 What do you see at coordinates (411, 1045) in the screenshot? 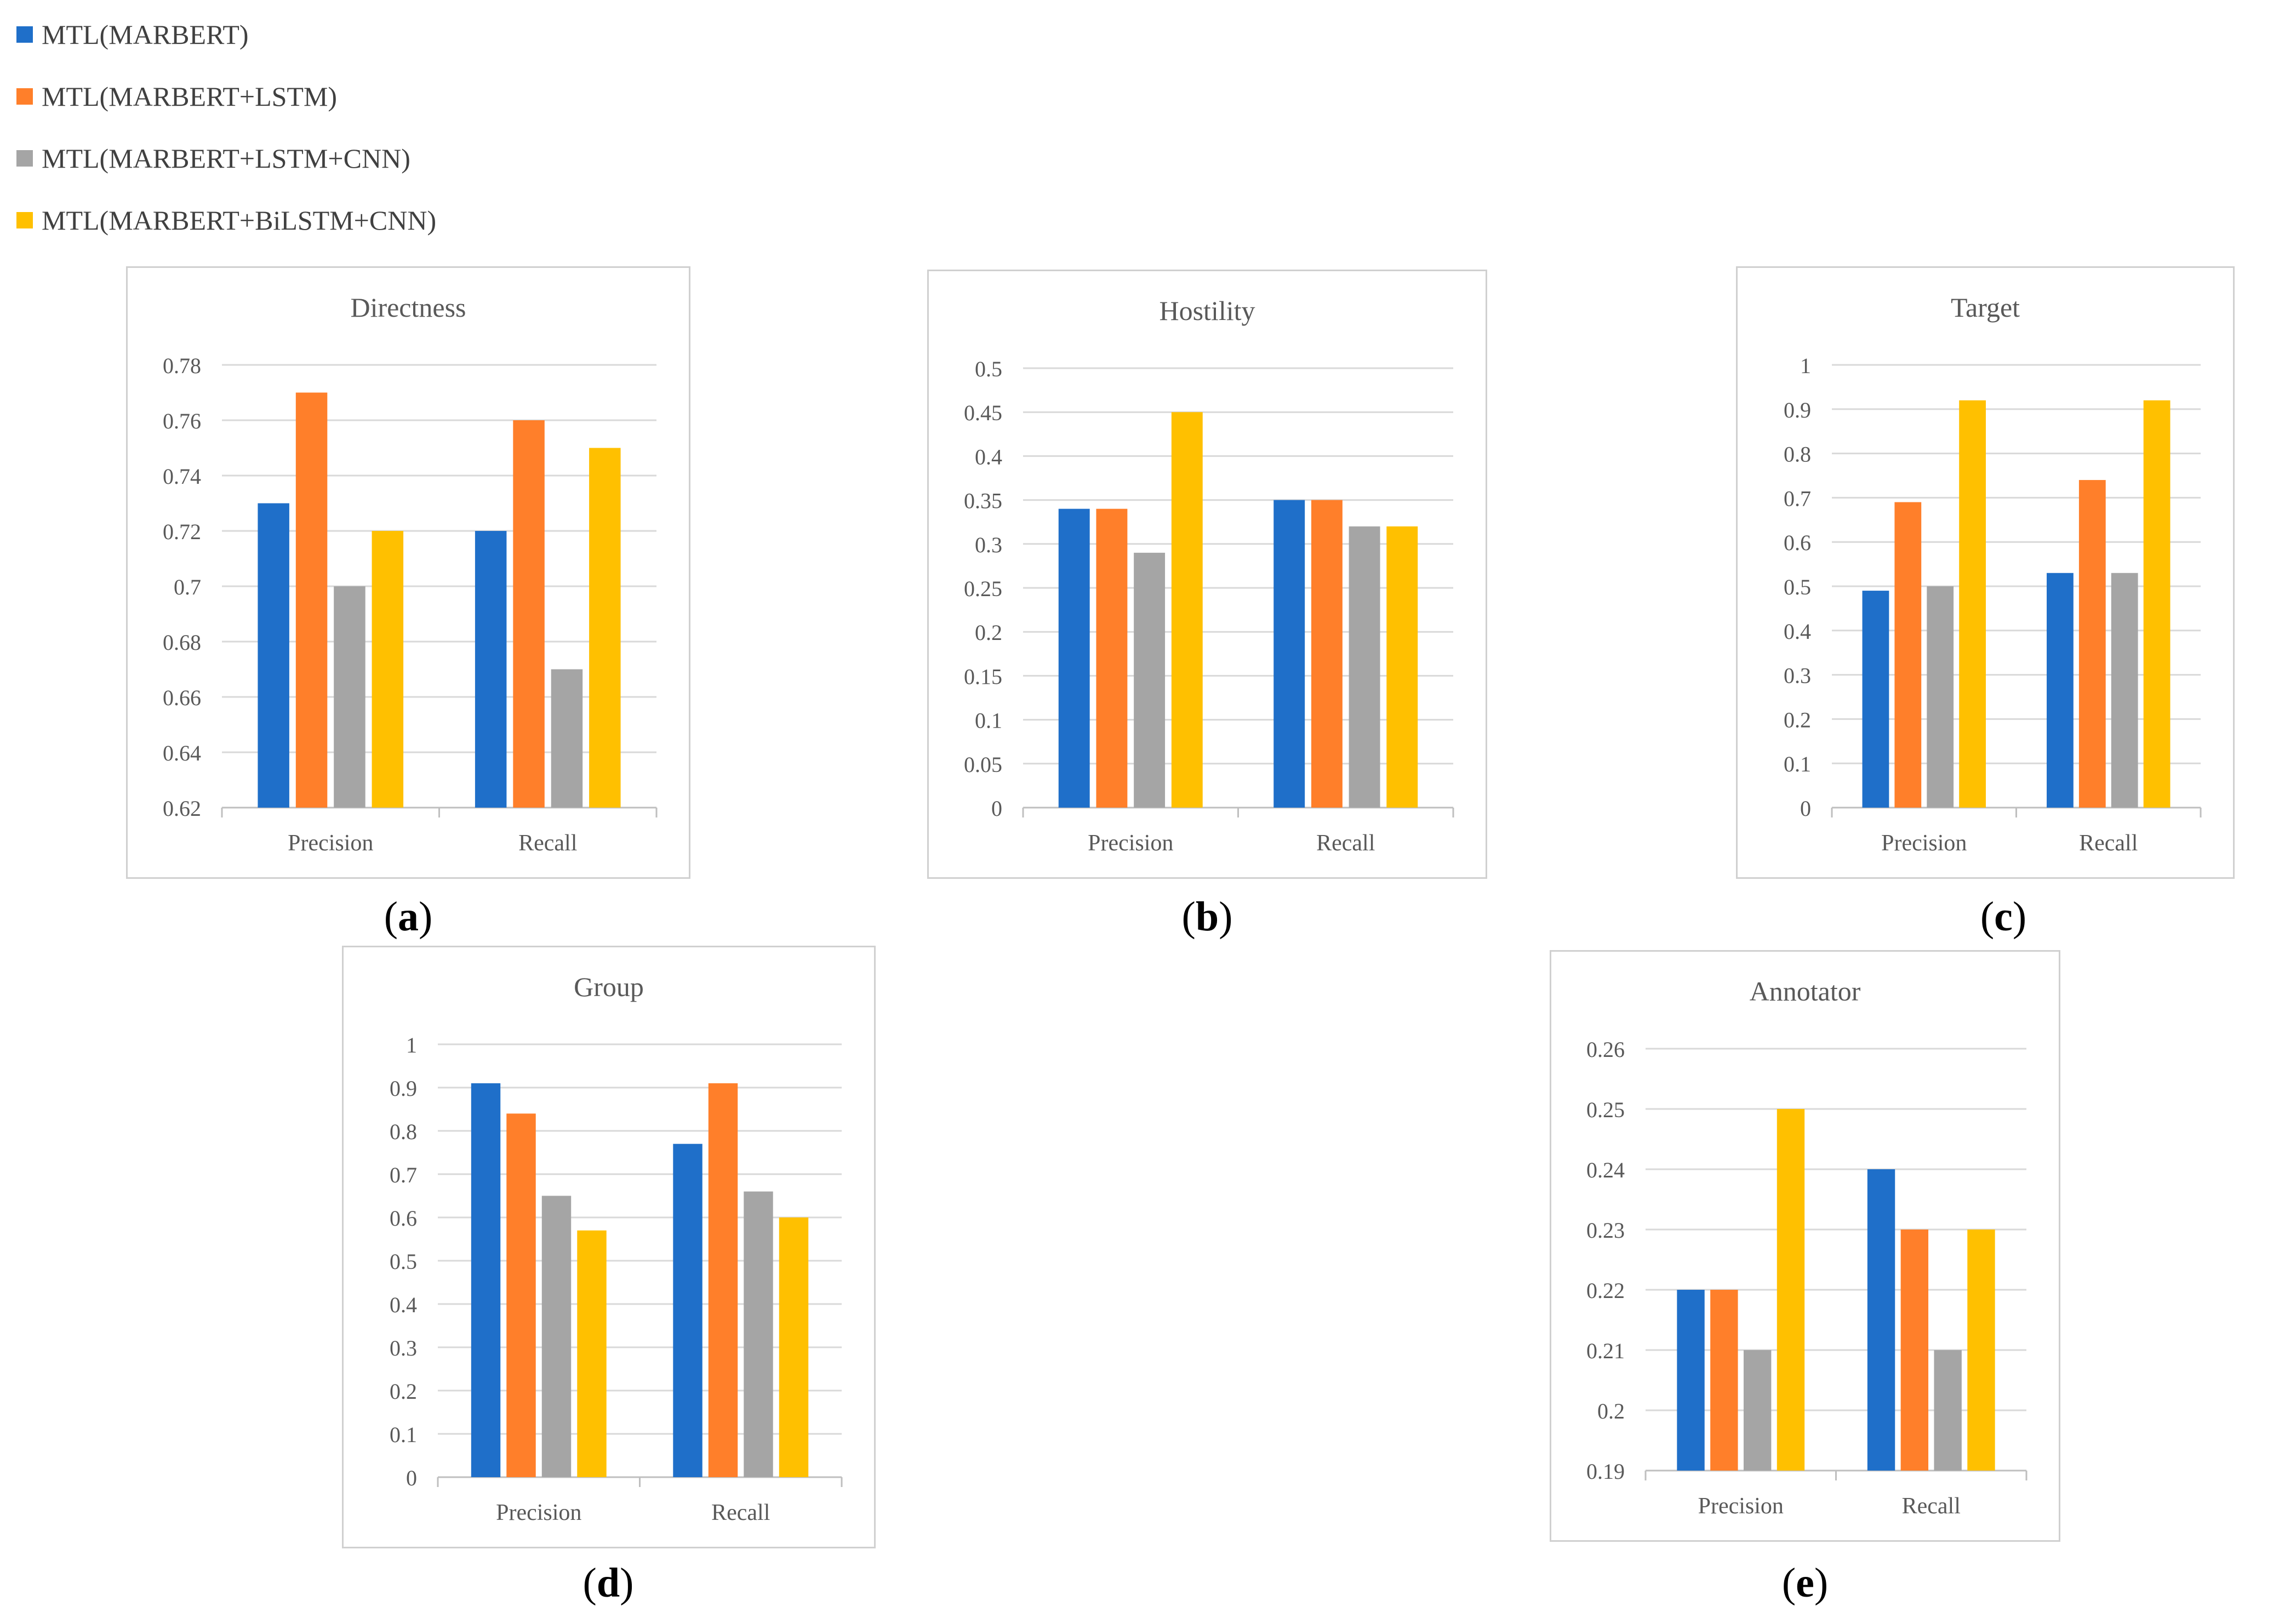
I see `y-tick-label: 1` at bounding box center [411, 1045].